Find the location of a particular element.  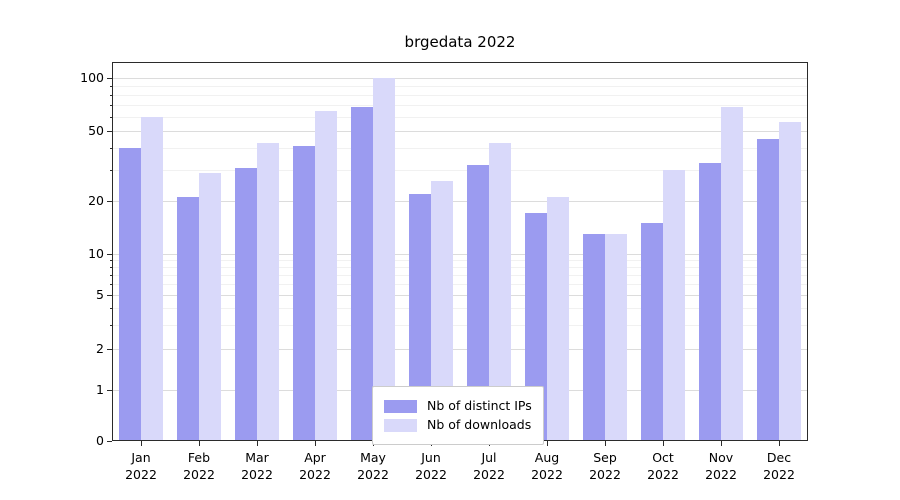

x-tick-label: Dec 2022 is located at coordinates (779, 466).